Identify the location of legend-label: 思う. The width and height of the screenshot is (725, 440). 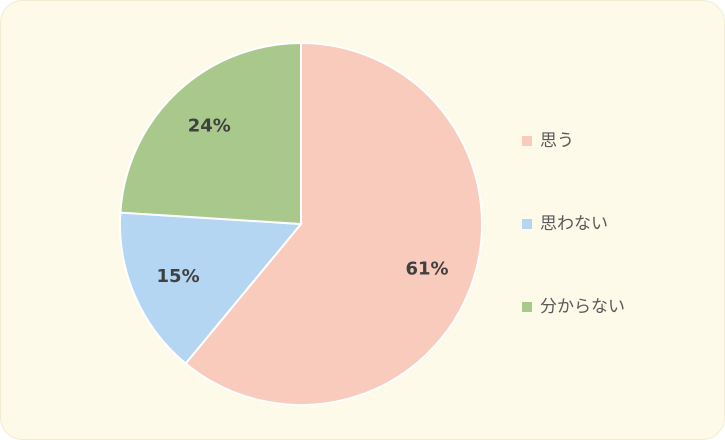
(557, 141).